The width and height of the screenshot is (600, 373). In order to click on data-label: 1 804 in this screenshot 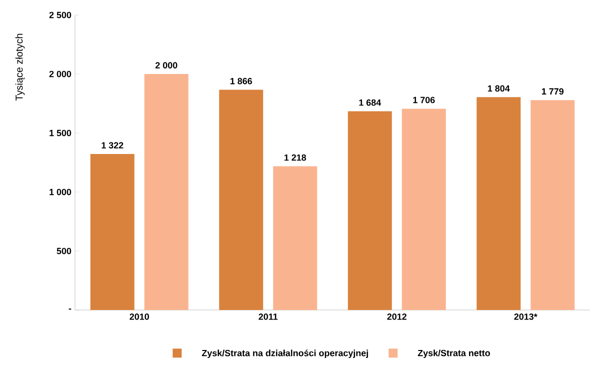, I will do `click(499, 88)`.